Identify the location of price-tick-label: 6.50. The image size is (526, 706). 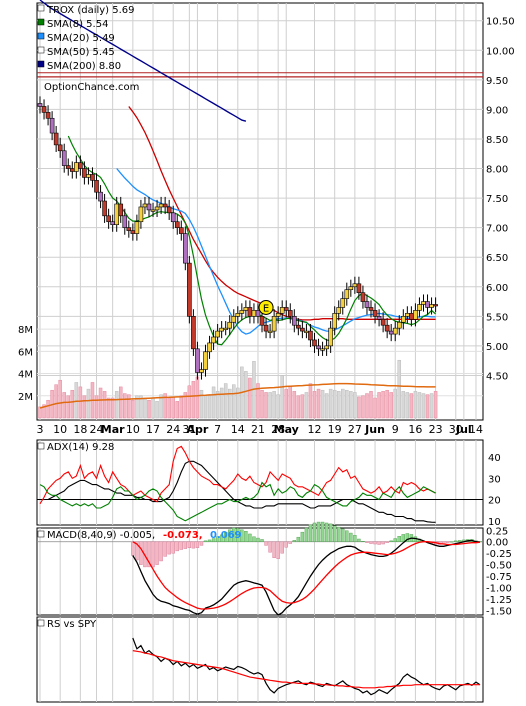
(497, 258).